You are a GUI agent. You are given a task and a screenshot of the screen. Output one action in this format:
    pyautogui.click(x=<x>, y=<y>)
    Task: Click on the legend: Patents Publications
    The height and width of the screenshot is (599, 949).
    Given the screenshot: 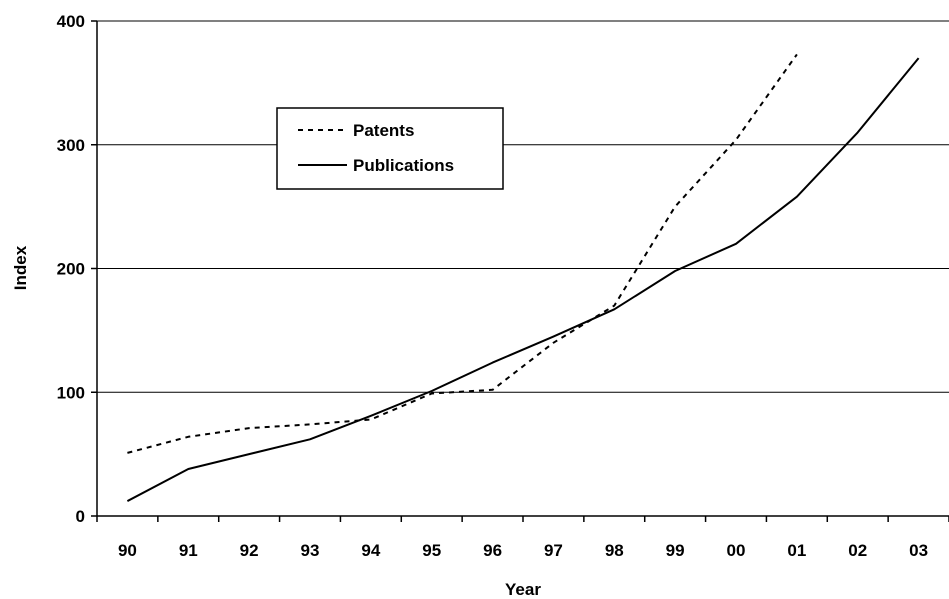 What is the action you would take?
    pyautogui.click(x=390, y=148)
    